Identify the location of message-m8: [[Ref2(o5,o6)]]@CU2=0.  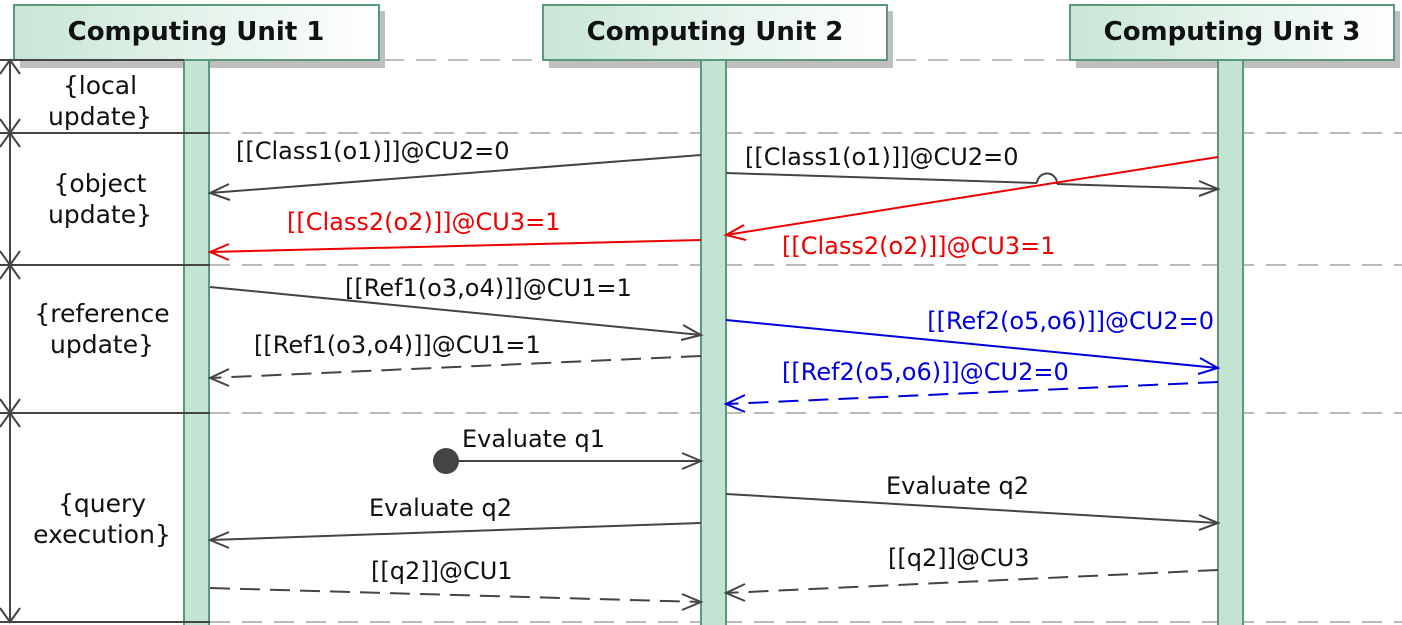
(971, 385).